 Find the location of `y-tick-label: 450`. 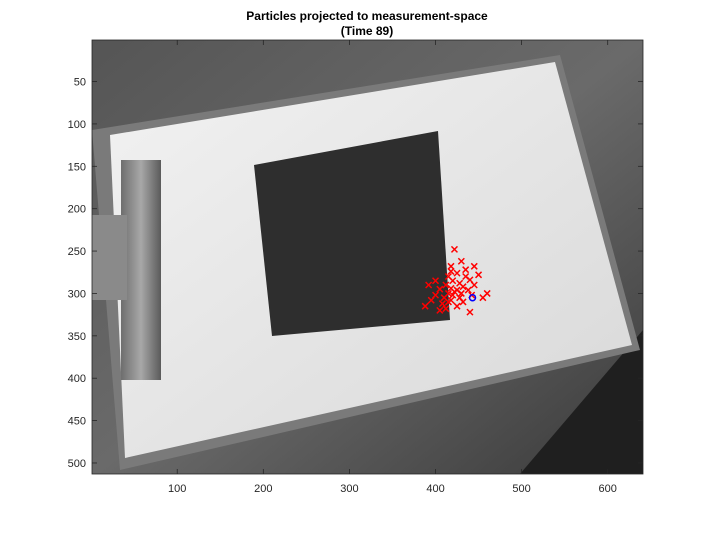

y-tick-label: 450 is located at coordinates (77, 422).